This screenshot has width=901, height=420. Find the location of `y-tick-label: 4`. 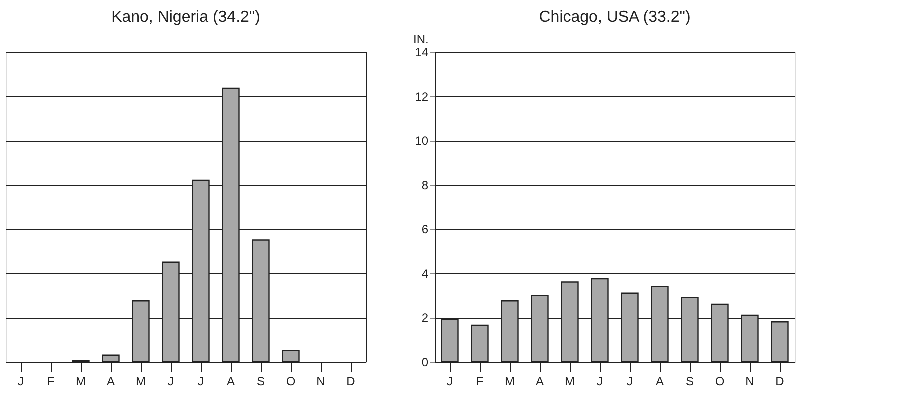

y-tick-label: 4 is located at coordinates (425, 273).